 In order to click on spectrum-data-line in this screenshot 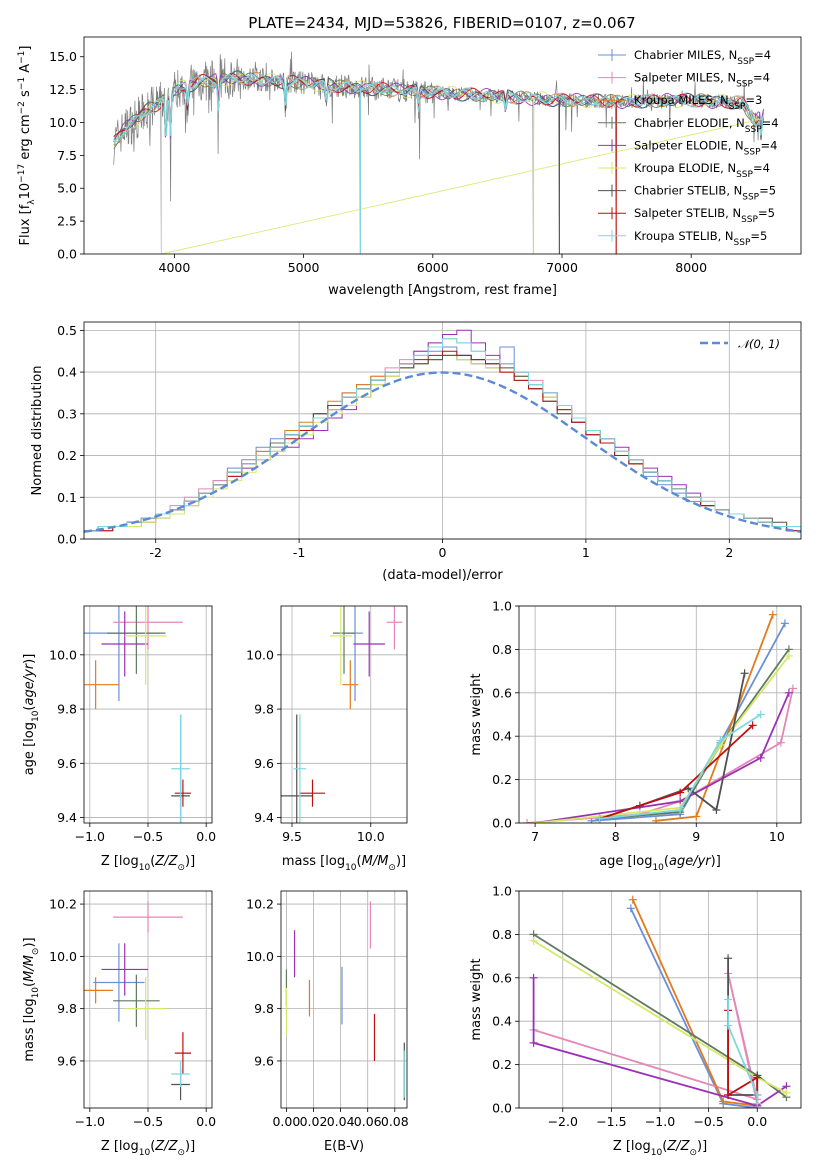, I will do `click(438, 152)`.